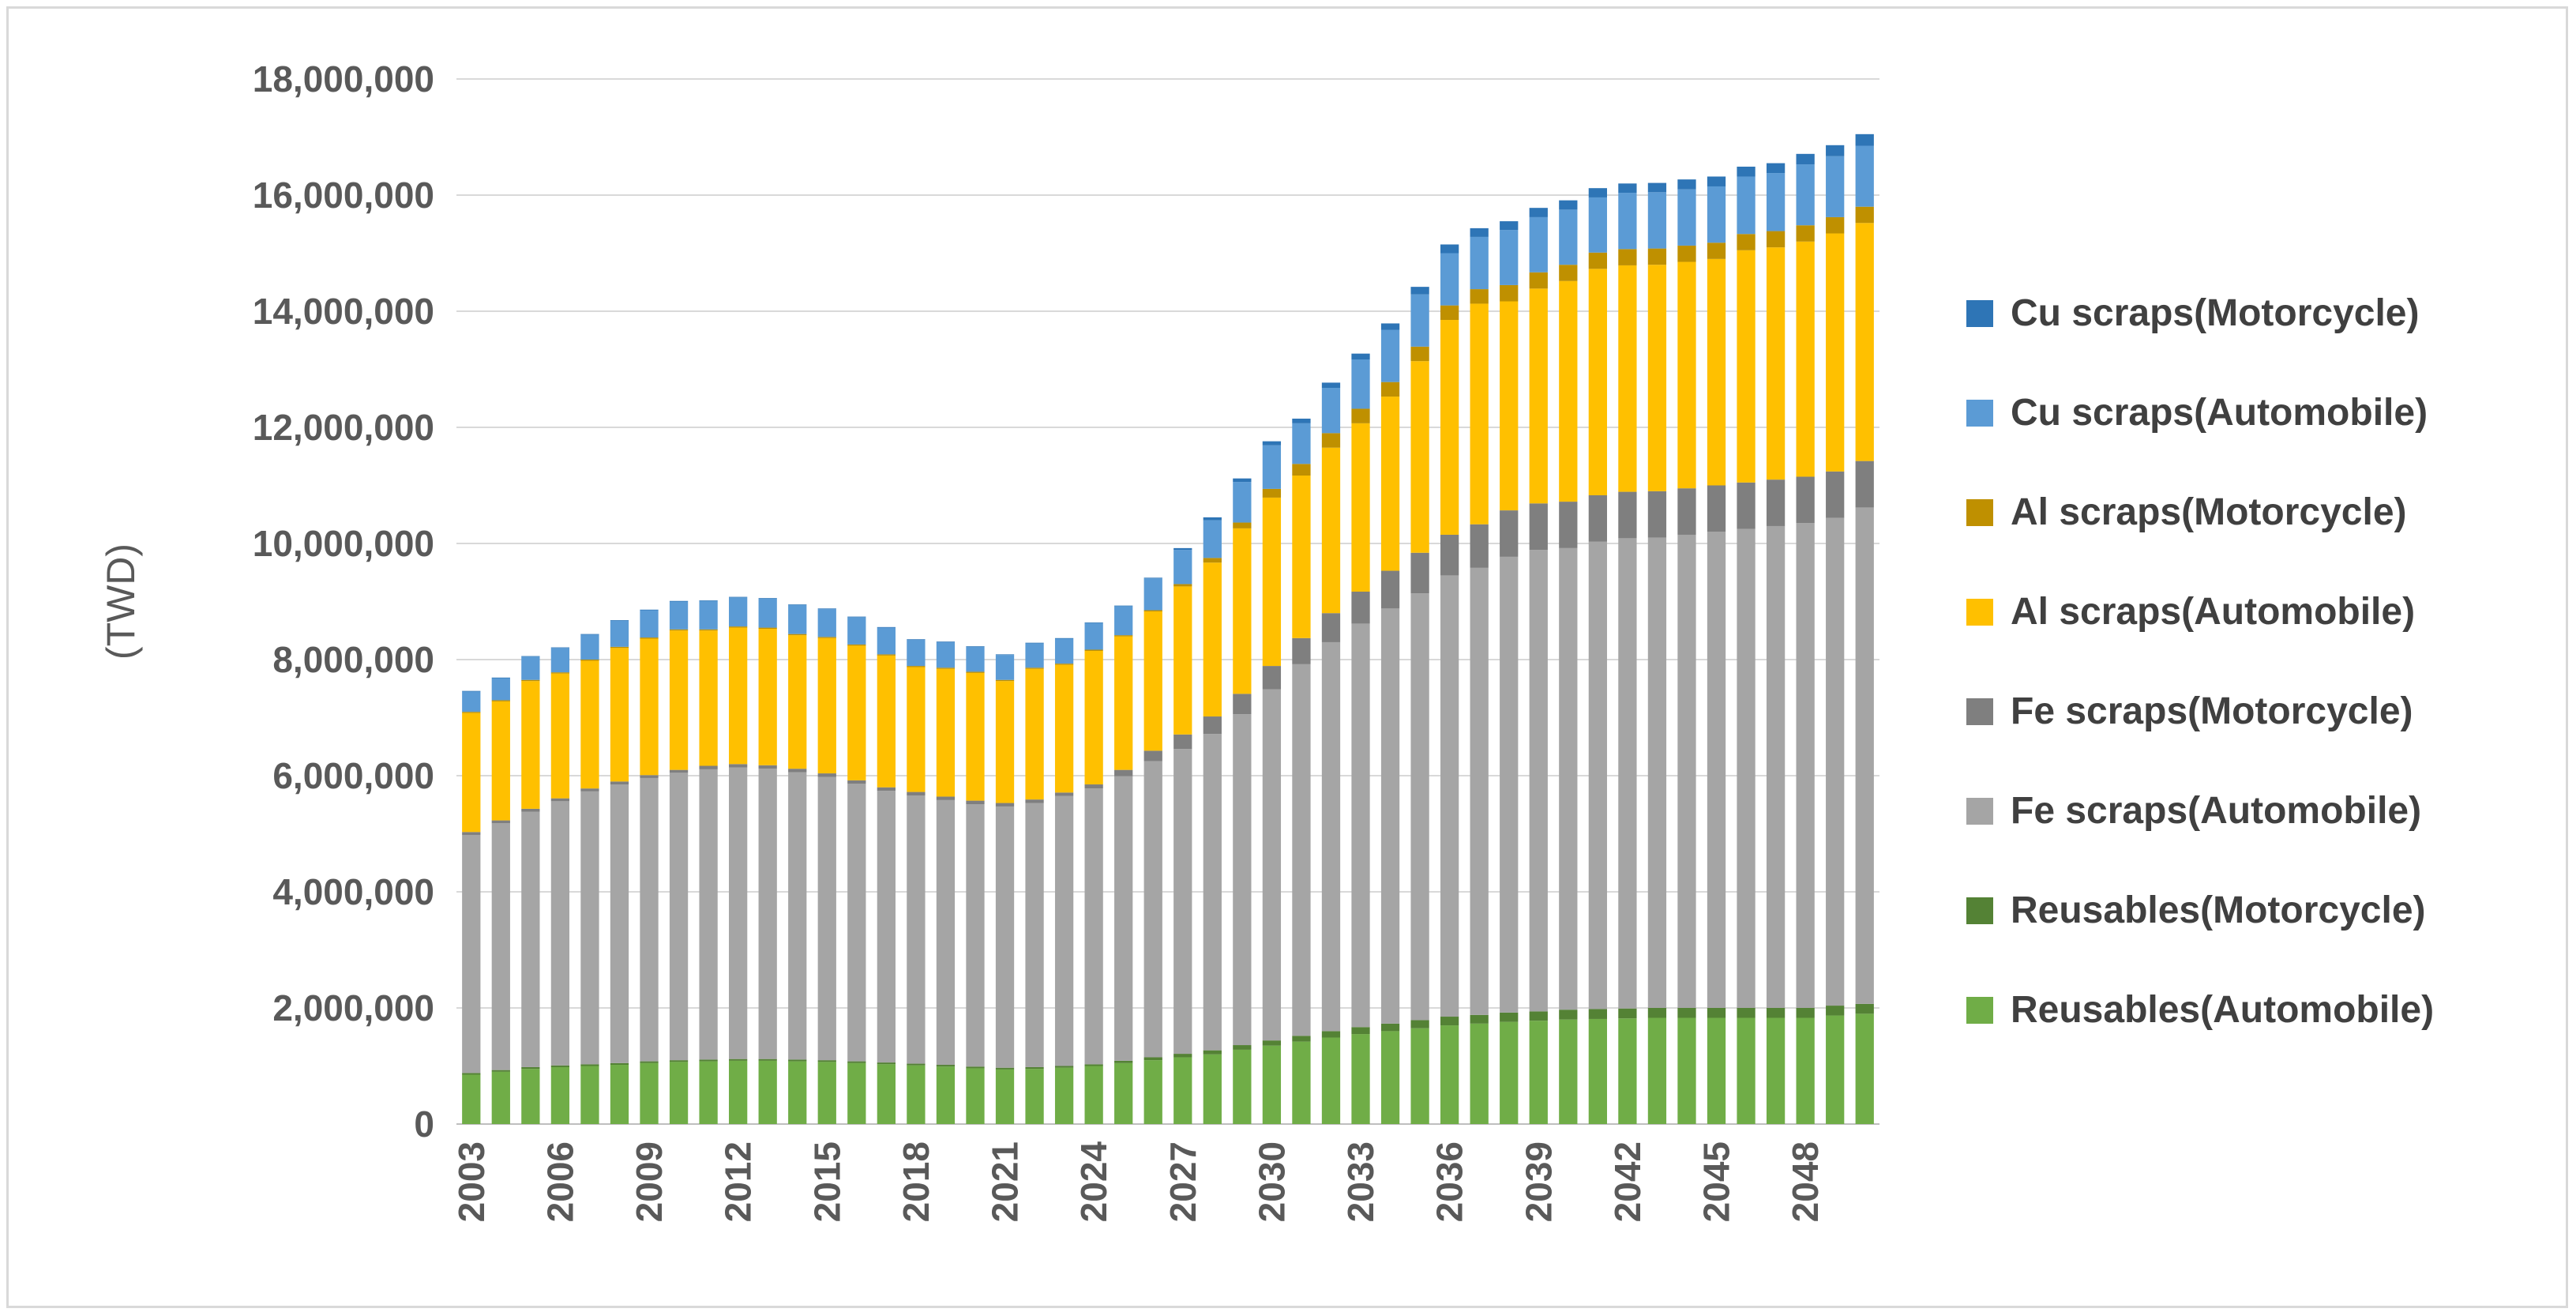  Describe the element at coordinates (343, 427) in the screenshot. I see `y-tick-label: 12,000,000` at that location.